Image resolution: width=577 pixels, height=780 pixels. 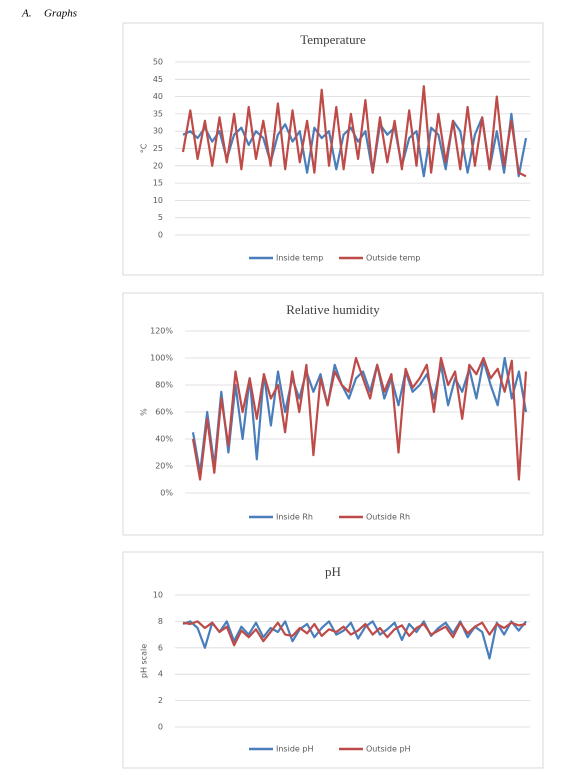 What do you see at coordinates (144, 412) in the screenshot?
I see `y-axis-label: %` at bounding box center [144, 412].